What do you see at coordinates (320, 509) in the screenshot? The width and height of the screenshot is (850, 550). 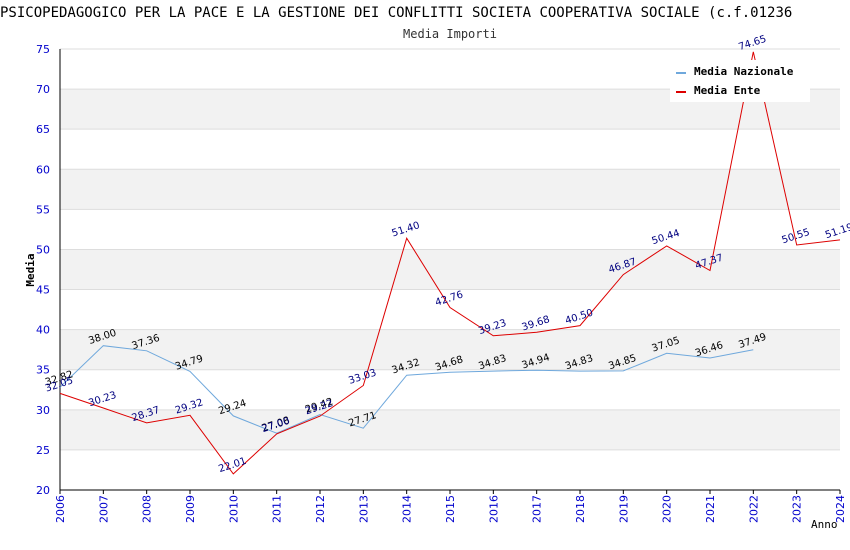 I see `x-tick-label: 2012` at bounding box center [320, 509].